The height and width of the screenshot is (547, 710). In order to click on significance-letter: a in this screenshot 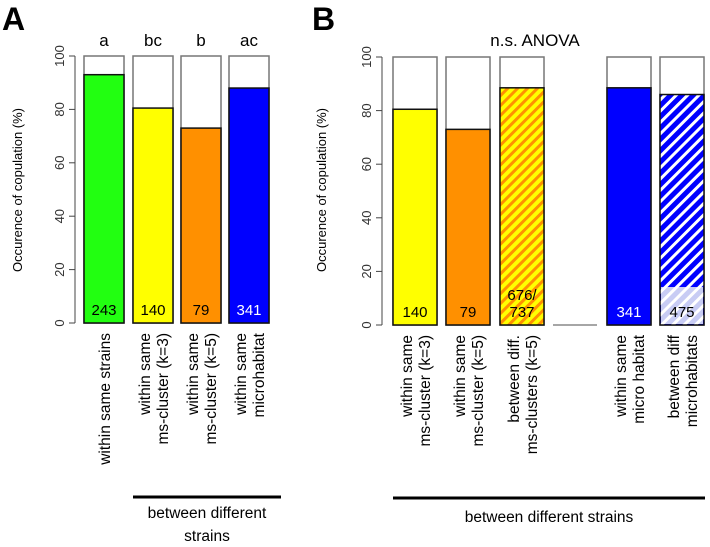, I will do `click(104, 40)`.